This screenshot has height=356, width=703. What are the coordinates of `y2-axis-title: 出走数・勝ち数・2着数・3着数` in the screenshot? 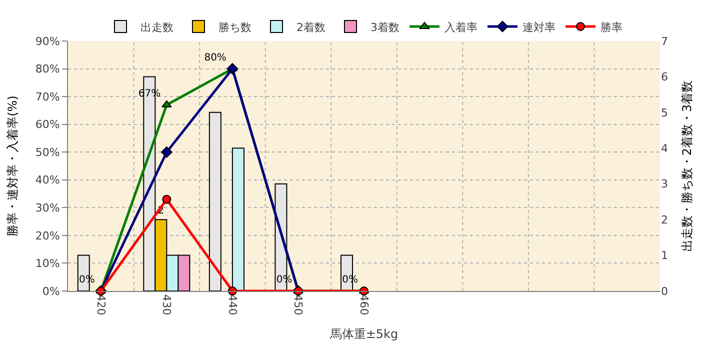 It's located at (687, 166).